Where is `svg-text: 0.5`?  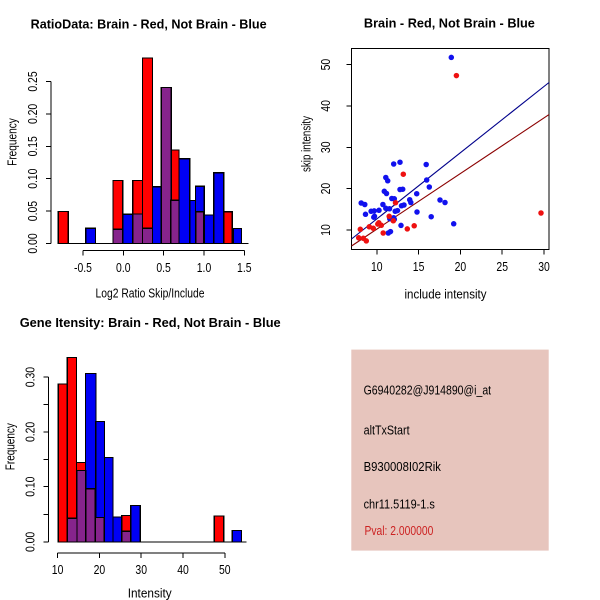
svg-text: 0.5 is located at coordinates (163, 267).